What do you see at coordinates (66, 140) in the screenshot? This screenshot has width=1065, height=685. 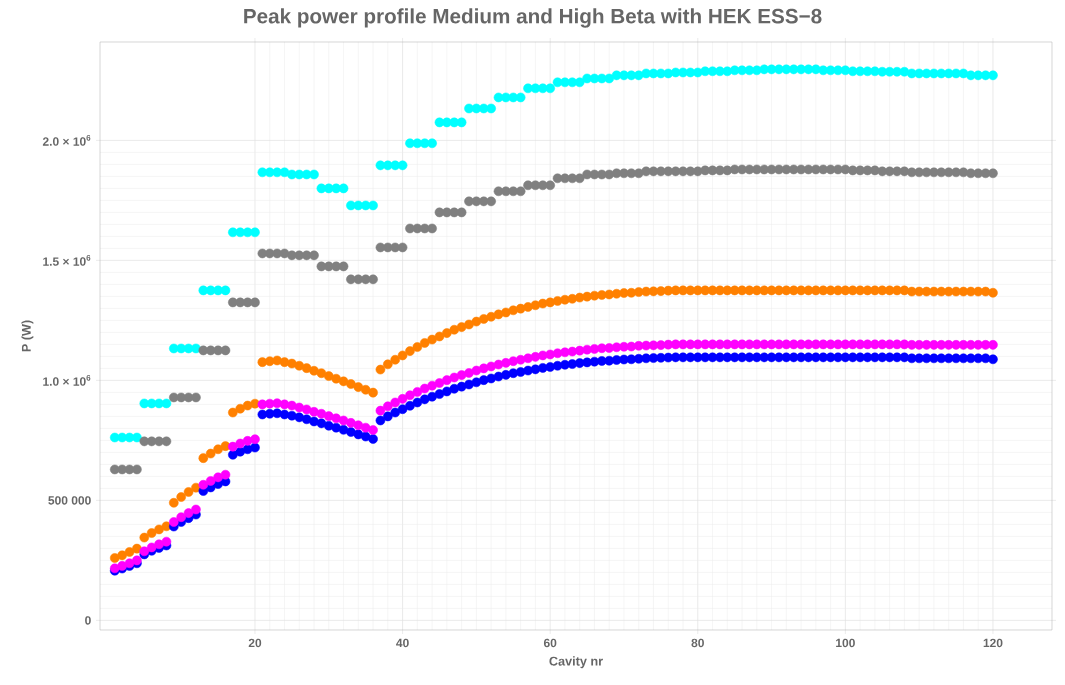 I see `y-tick-label: 2.0 × 10$^{6}$` at bounding box center [66, 140].